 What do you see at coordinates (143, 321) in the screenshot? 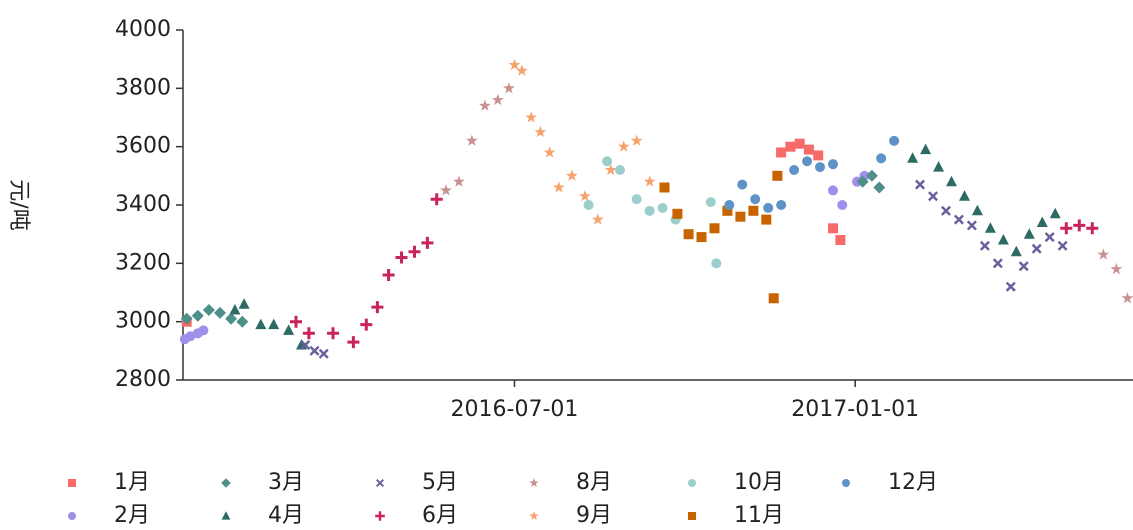
I see `y-tick-label: 3000` at bounding box center [143, 321].